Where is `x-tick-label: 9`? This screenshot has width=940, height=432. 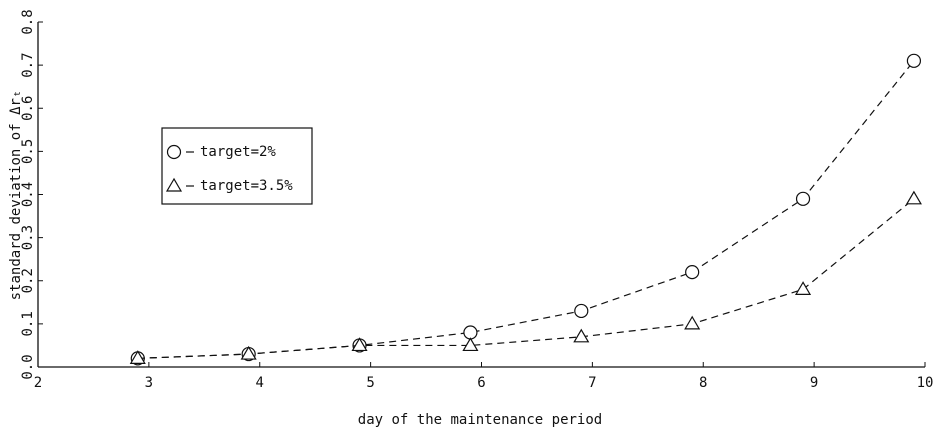 x-tick-label: 9 is located at coordinates (814, 383).